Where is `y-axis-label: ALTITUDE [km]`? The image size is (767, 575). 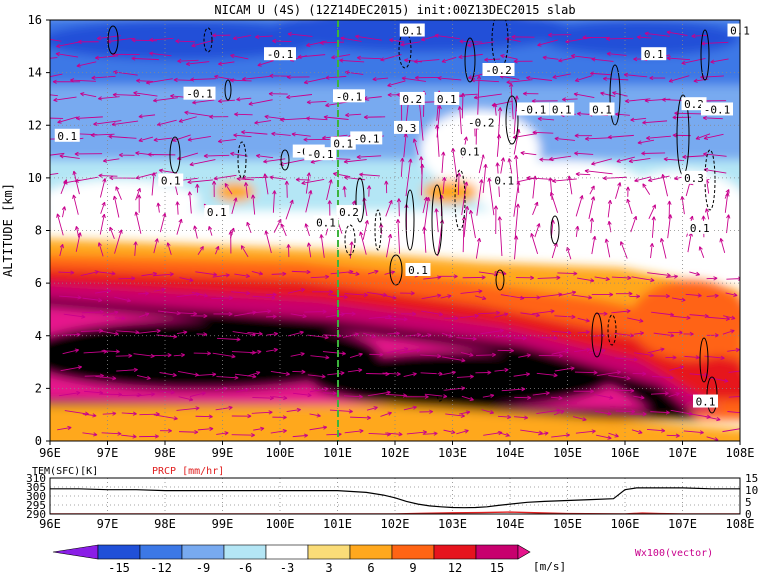
y-axis-label: ALTITUDE [km] is located at coordinates (8, 230).